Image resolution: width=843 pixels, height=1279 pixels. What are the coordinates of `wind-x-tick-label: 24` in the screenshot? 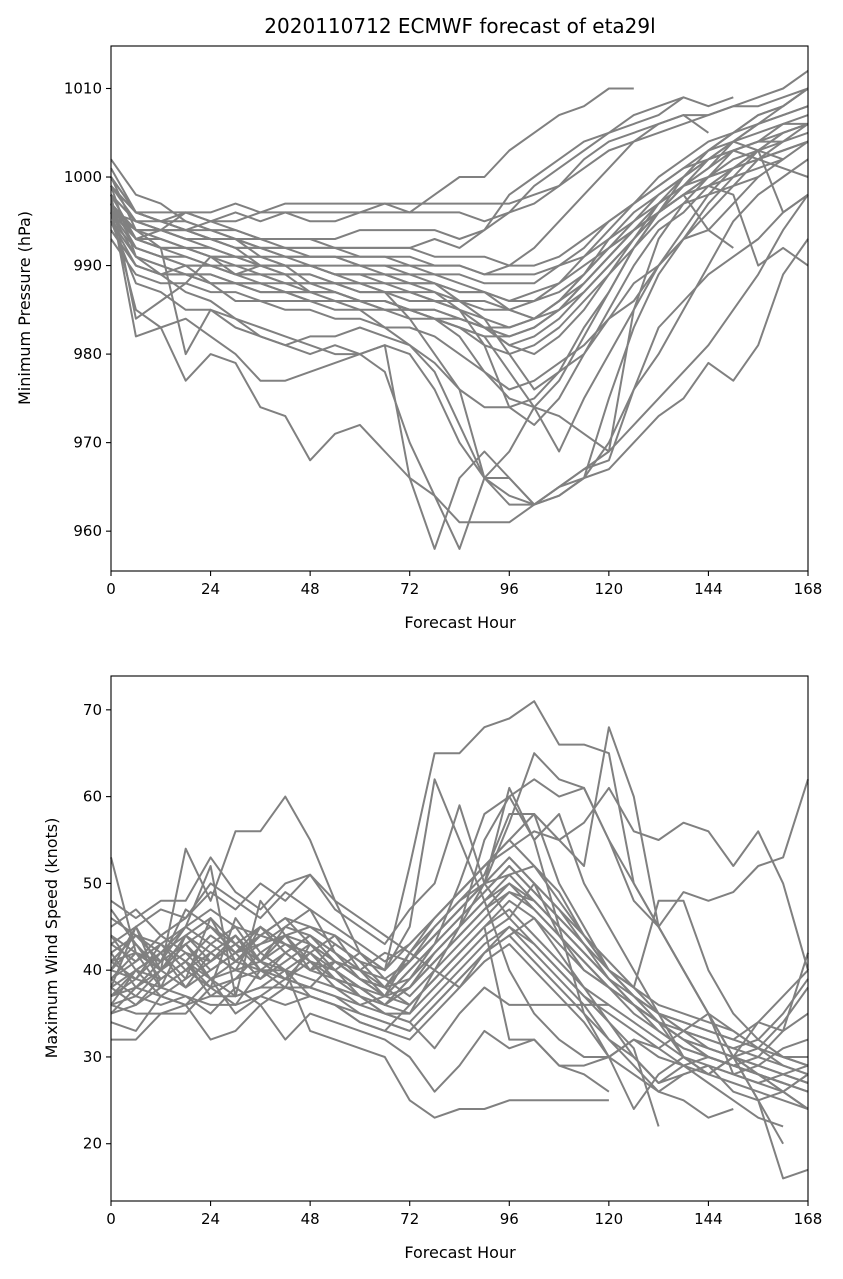 It's located at (210, 1219).